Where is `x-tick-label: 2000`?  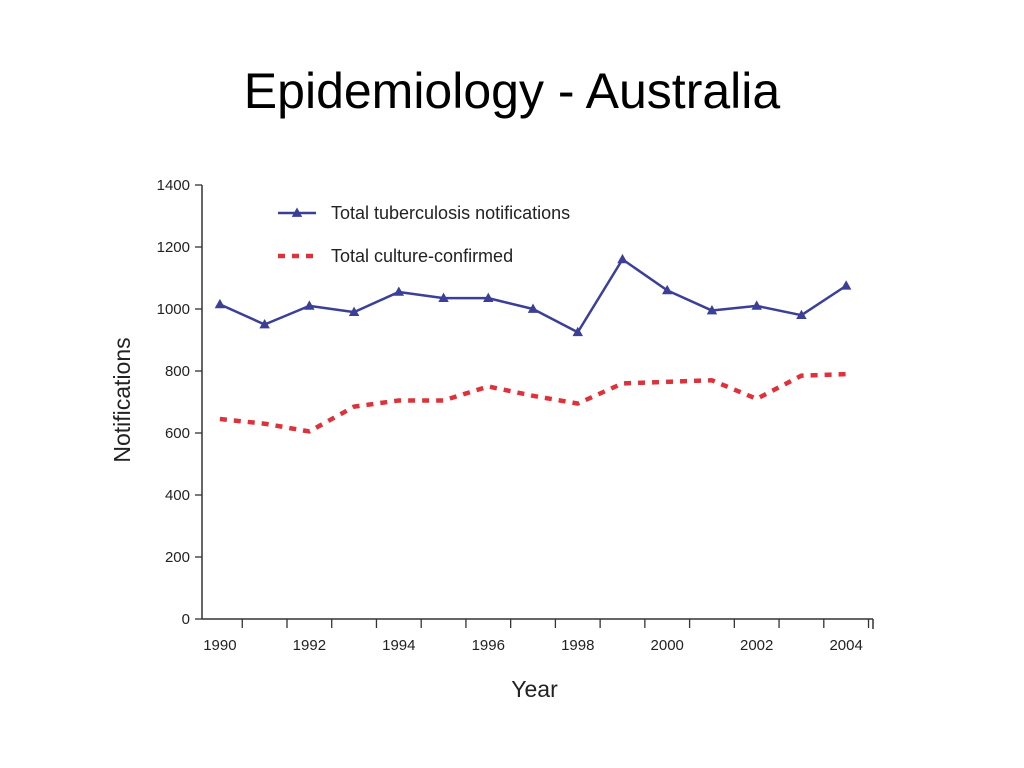 x-tick-label: 2000 is located at coordinates (667, 645).